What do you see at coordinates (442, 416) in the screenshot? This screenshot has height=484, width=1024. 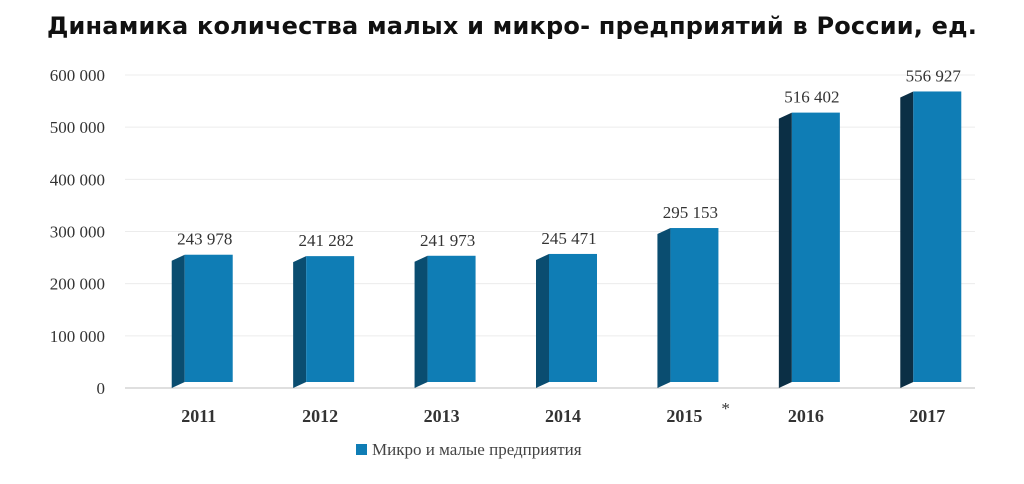 I see `x-tick-label: 2013` at bounding box center [442, 416].